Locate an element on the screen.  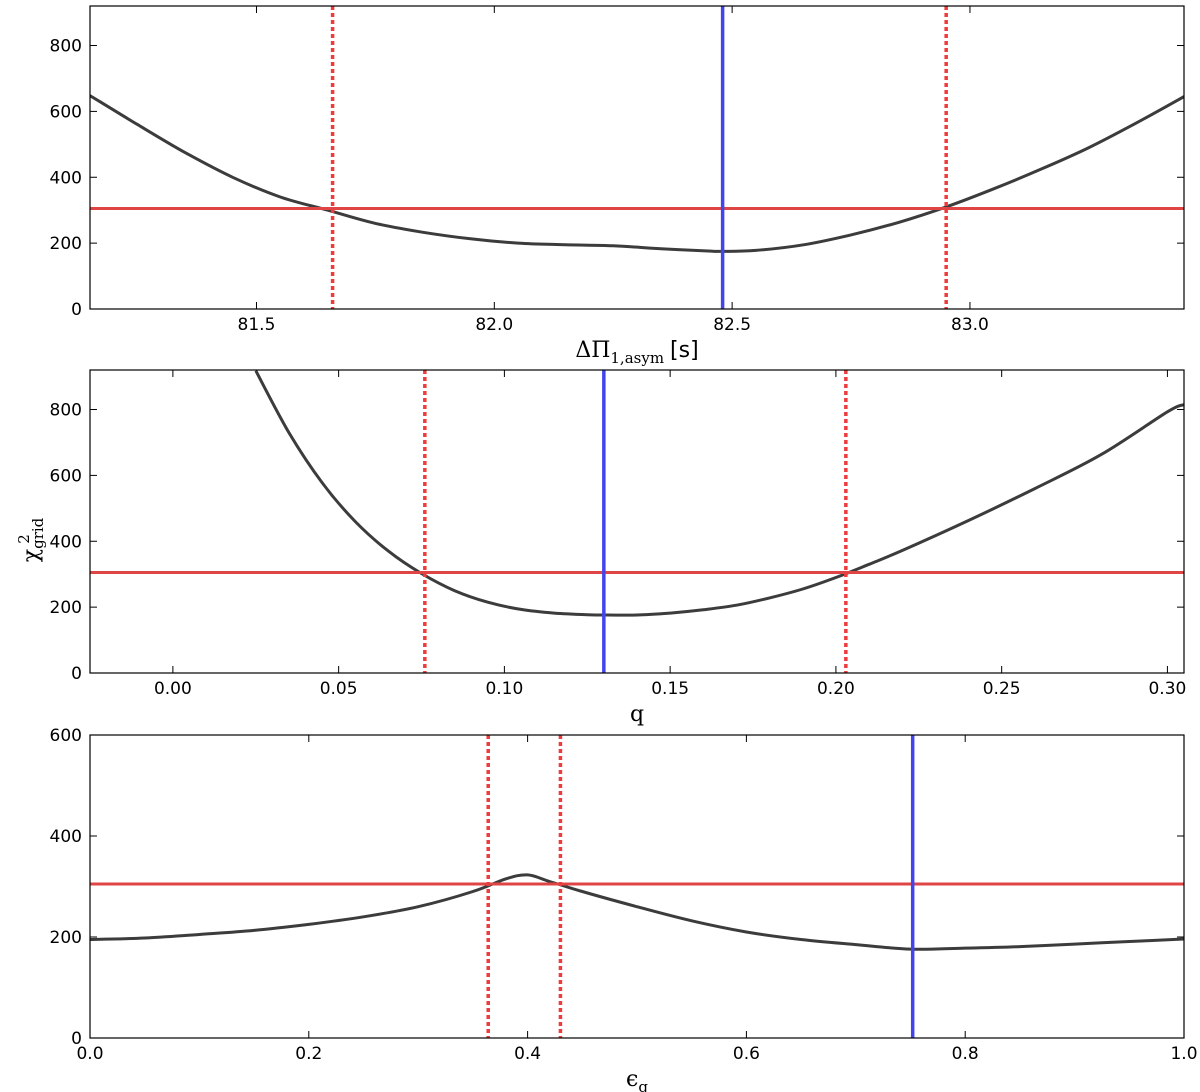
x-tick-label: 0.2 is located at coordinates (308, 1054).